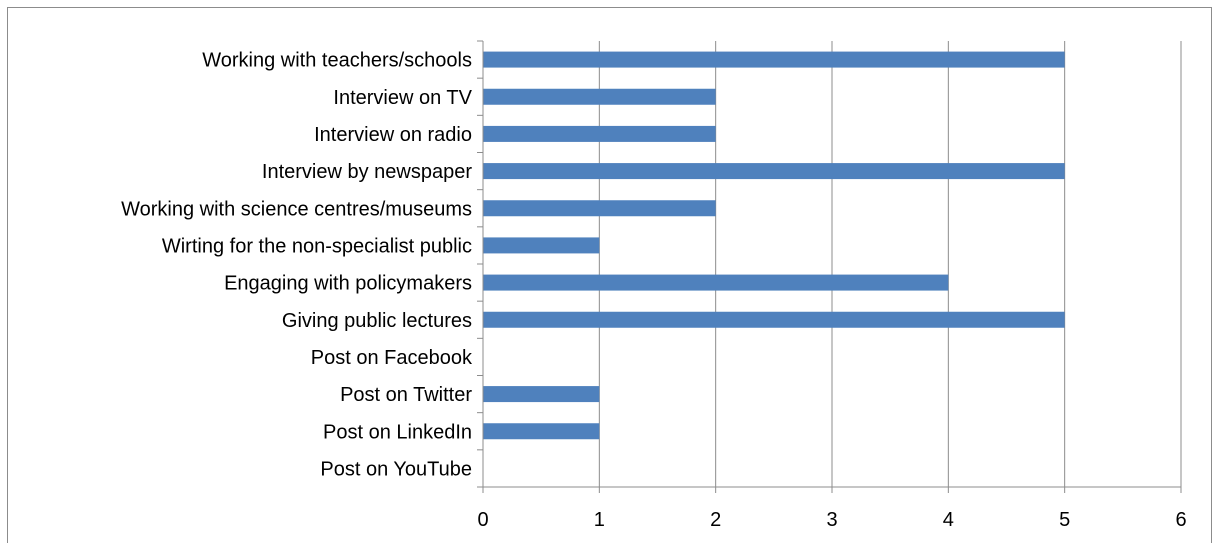  Describe the element at coordinates (392, 358) in the screenshot. I see `category-label: Post on Facebook` at that location.